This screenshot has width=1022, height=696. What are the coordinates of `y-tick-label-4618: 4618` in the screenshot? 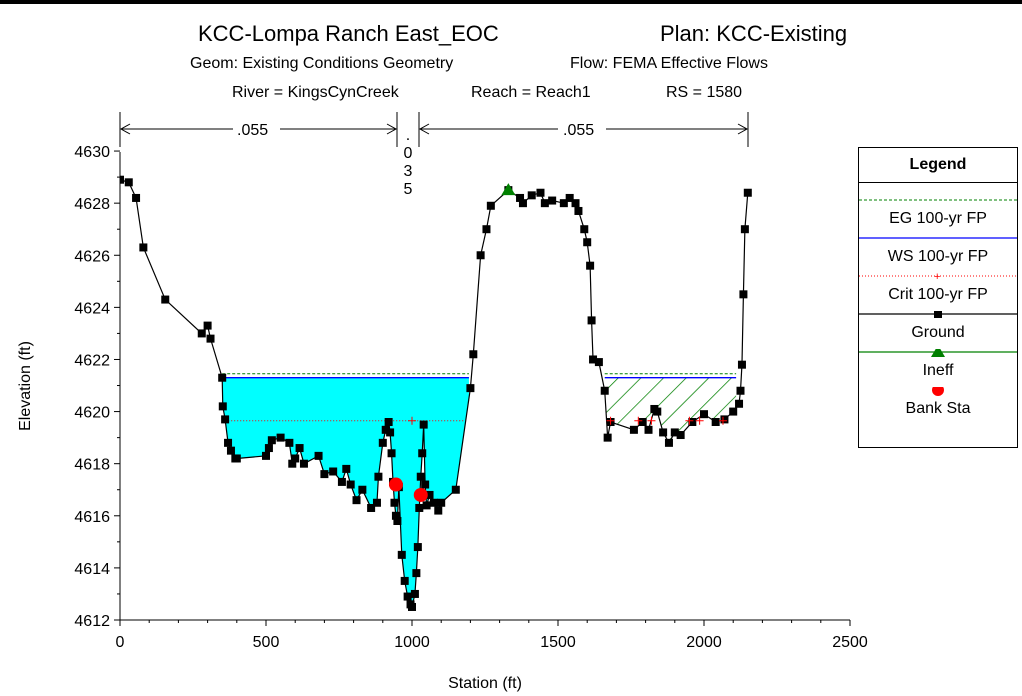 It's located at (92, 465).